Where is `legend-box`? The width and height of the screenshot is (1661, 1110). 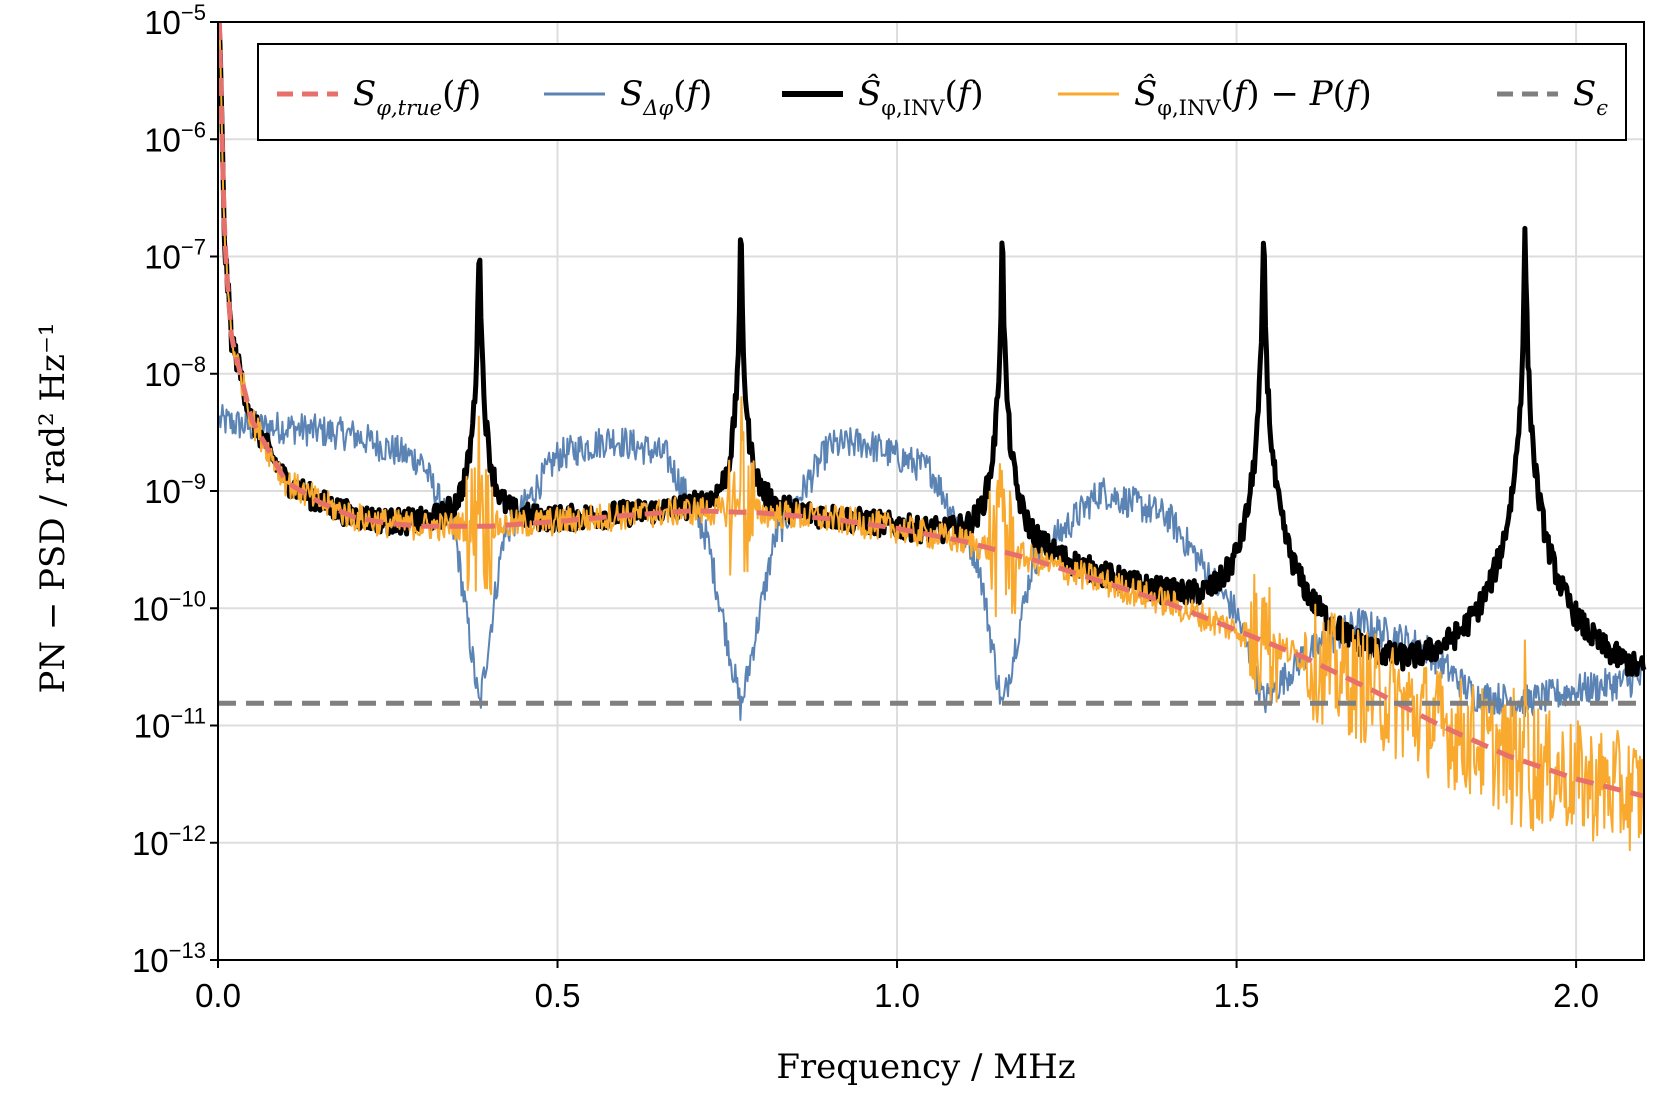 legend-box is located at coordinates (942, 92).